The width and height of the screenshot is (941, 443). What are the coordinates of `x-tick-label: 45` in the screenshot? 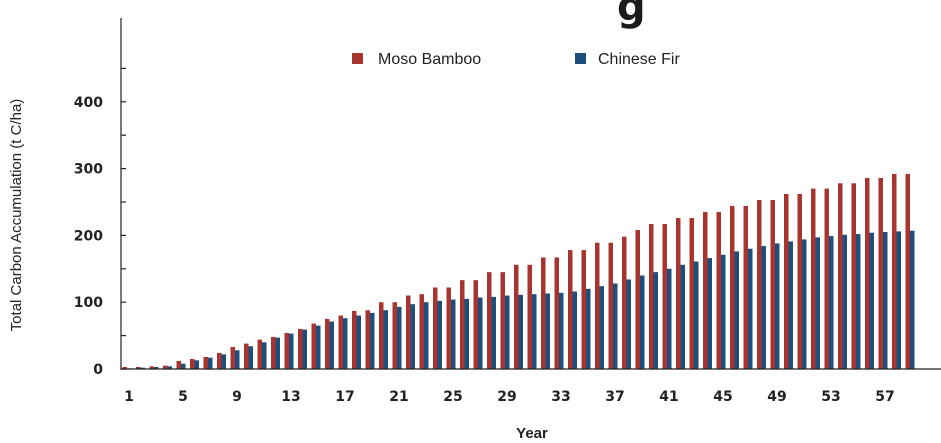 It's located at (722, 397).